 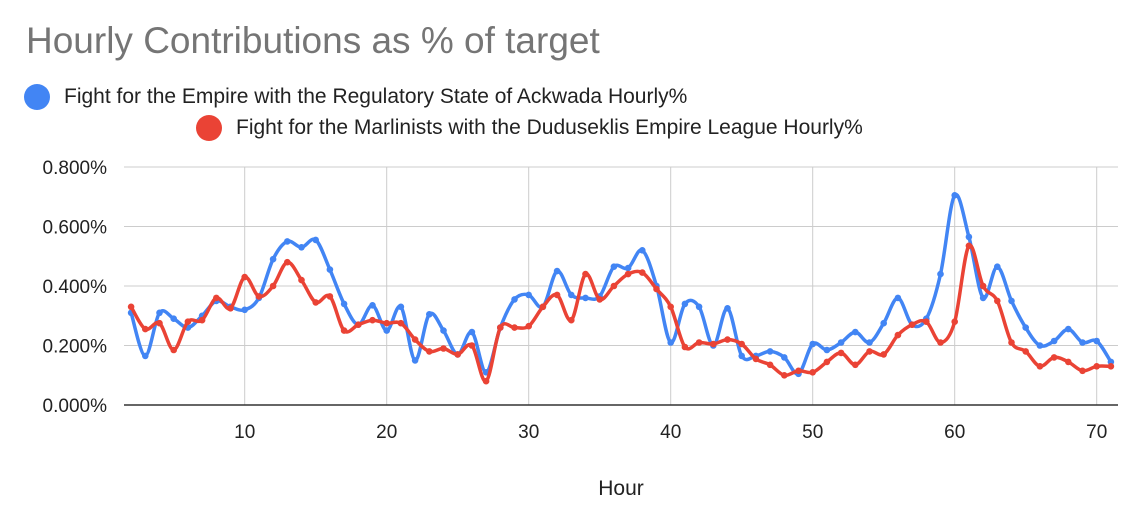 I want to click on y-tick-label: 0.800%, so click(x=75, y=168).